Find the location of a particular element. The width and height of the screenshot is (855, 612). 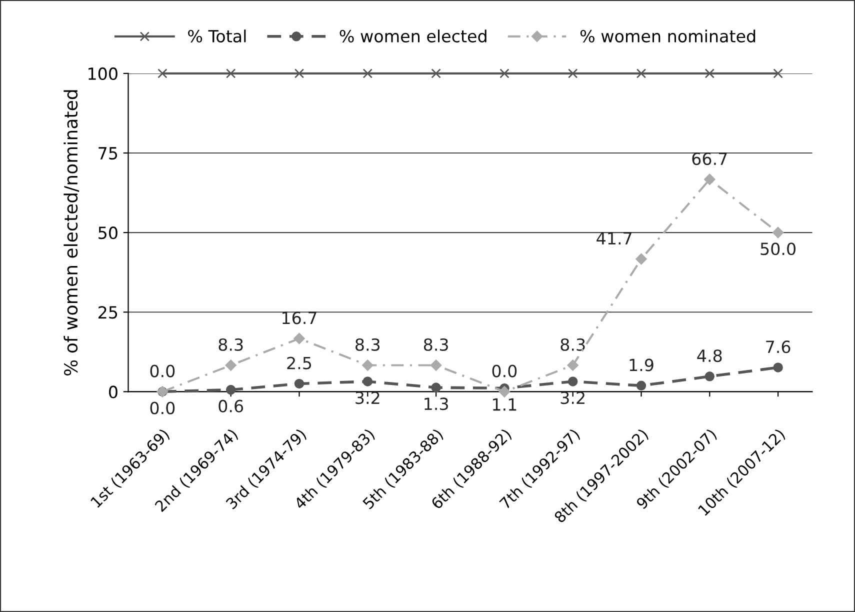

y-tick-label: 100 is located at coordinates (103, 73).